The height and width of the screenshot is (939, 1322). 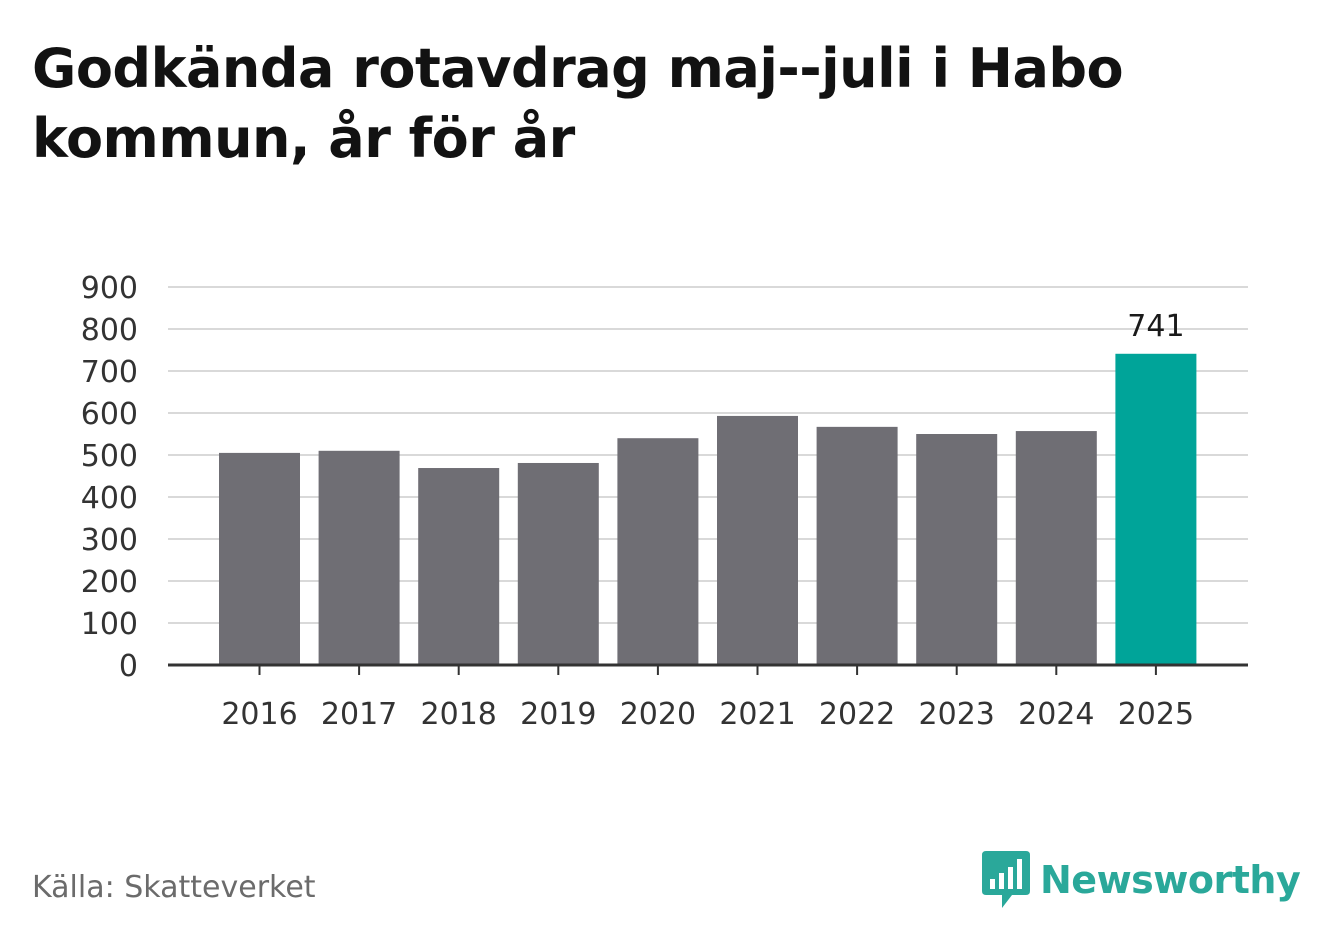 What do you see at coordinates (1006, 879) in the screenshot?
I see `newsworthy-logo-icon` at bounding box center [1006, 879].